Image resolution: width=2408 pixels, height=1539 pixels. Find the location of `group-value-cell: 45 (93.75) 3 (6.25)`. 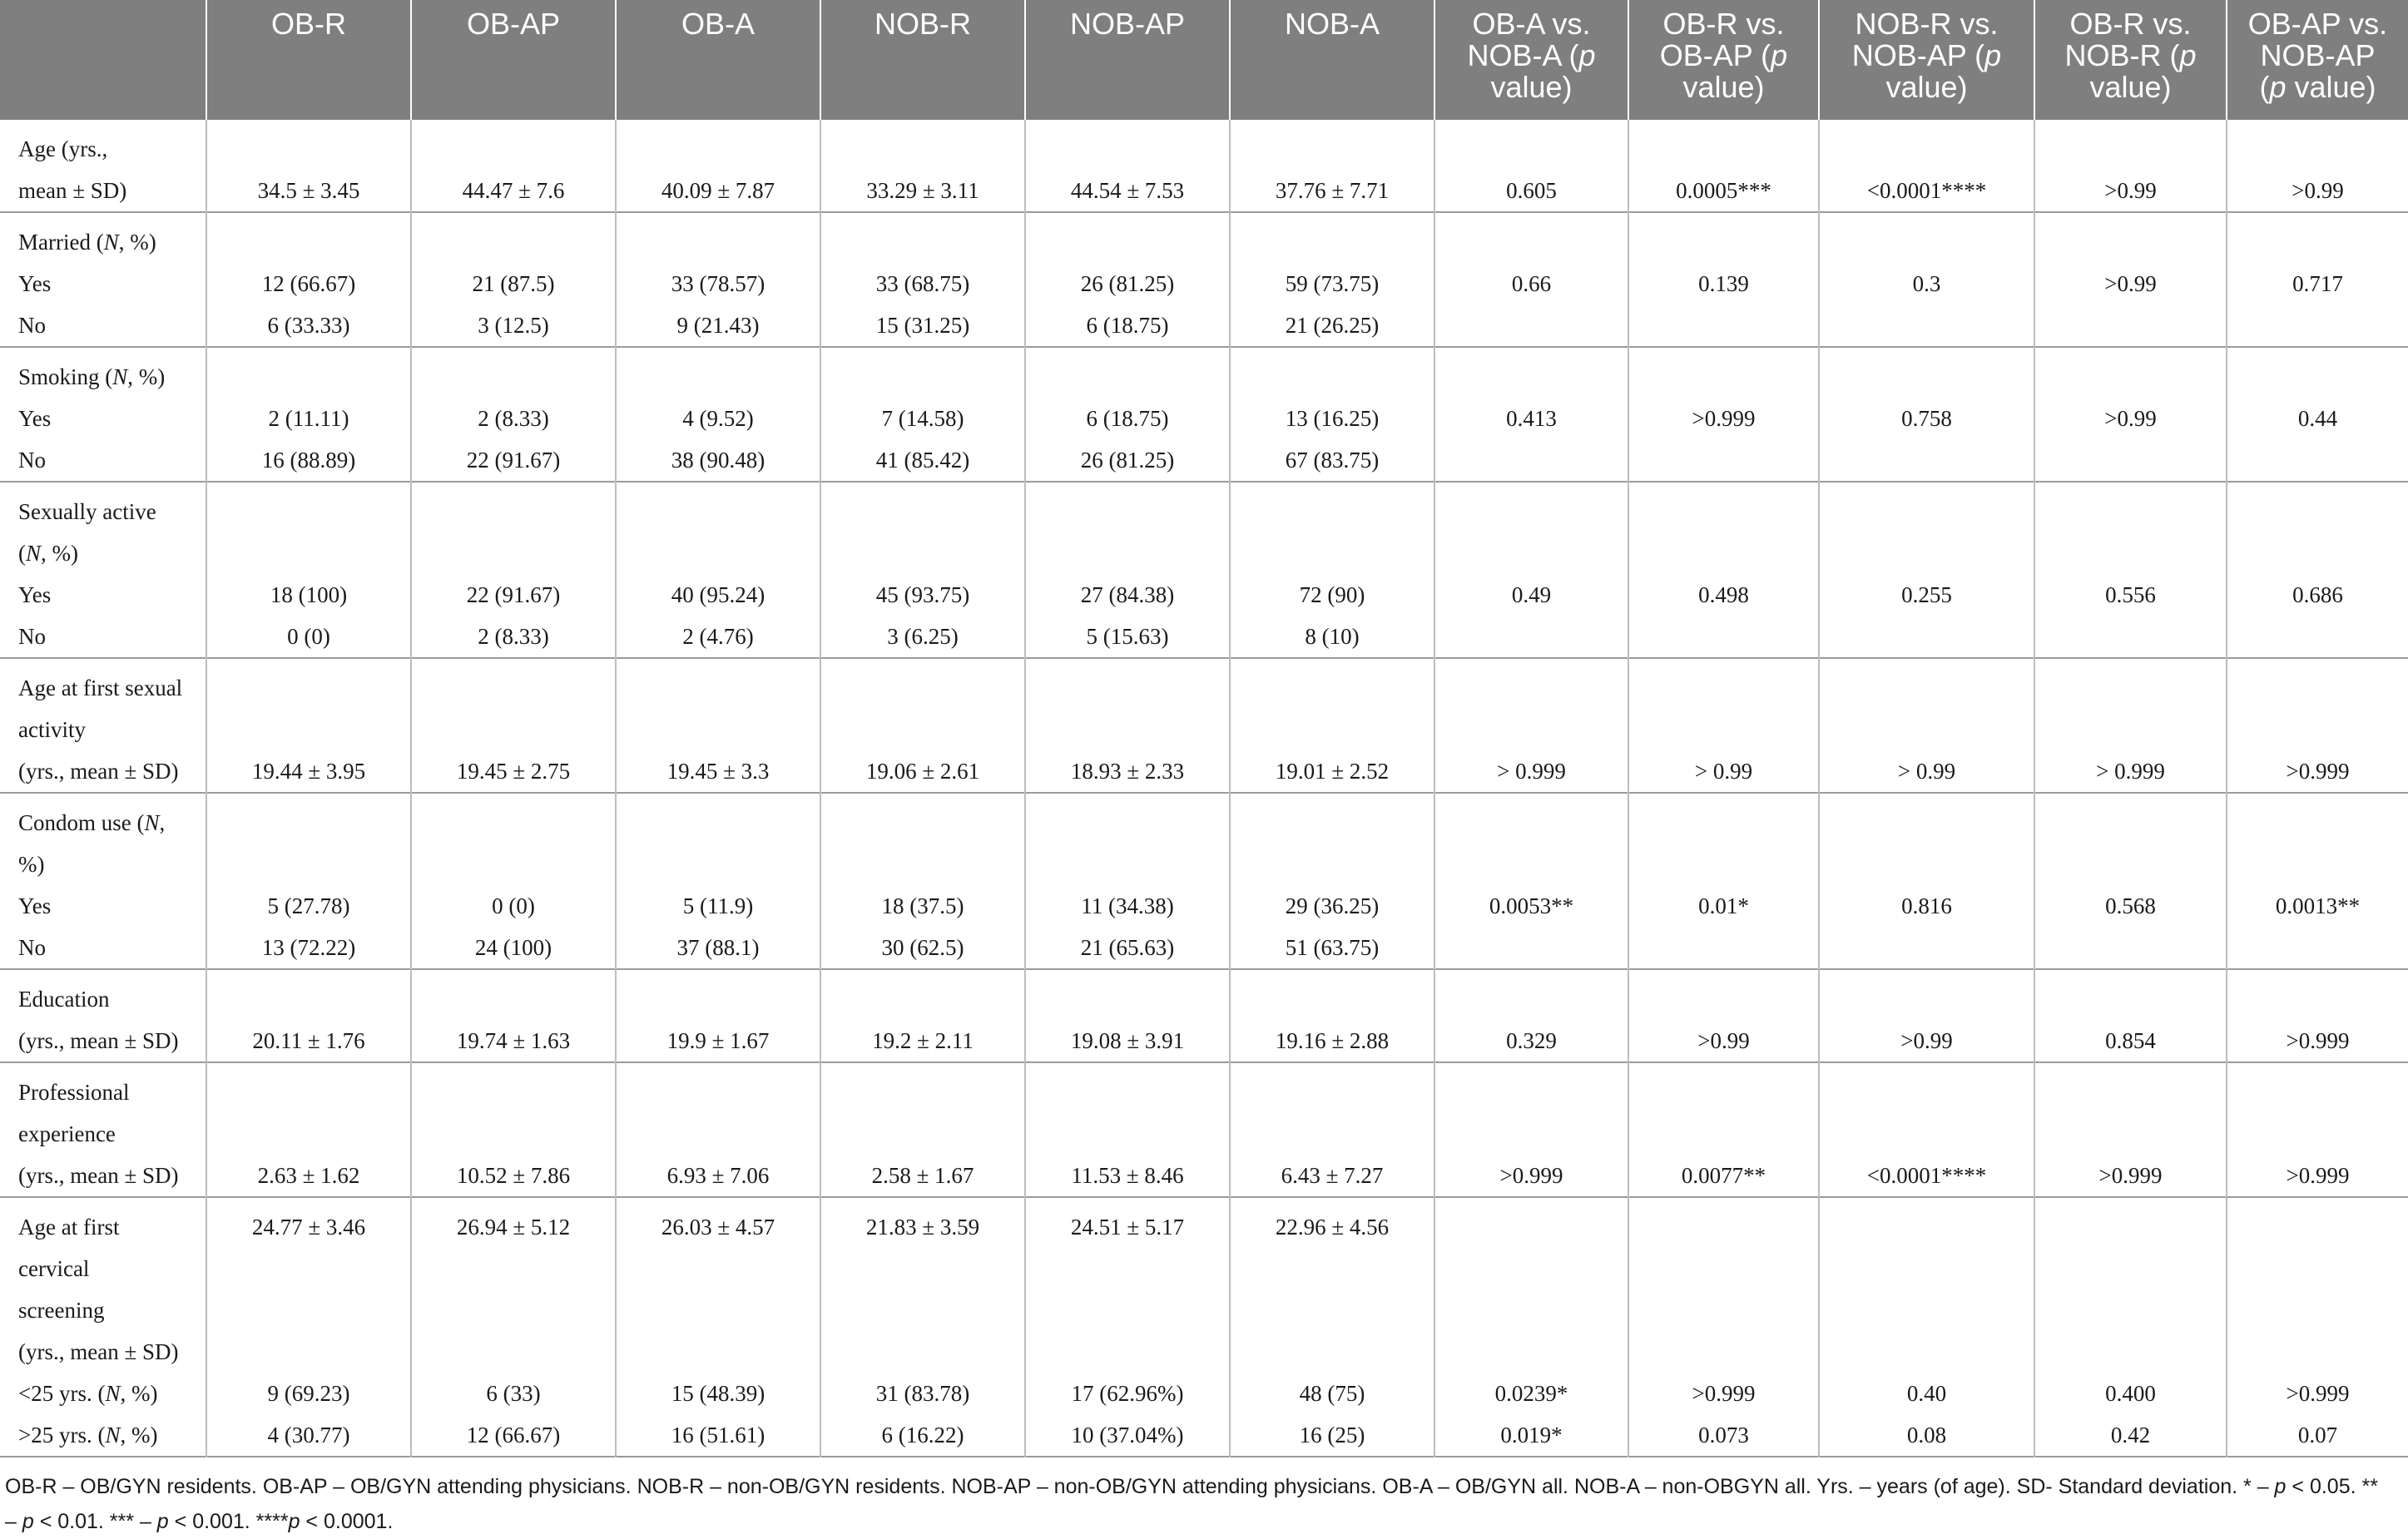

group-value-cell: 45 (93.75) 3 (6.25) is located at coordinates (923, 570).